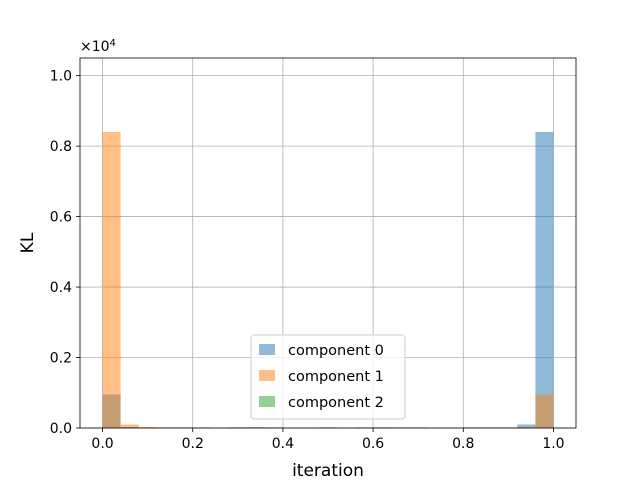 The width and height of the screenshot is (640, 480). Describe the element at coordinates (61, 147) in the screenshot. I see `y-tick-label: 0.8` at that location.